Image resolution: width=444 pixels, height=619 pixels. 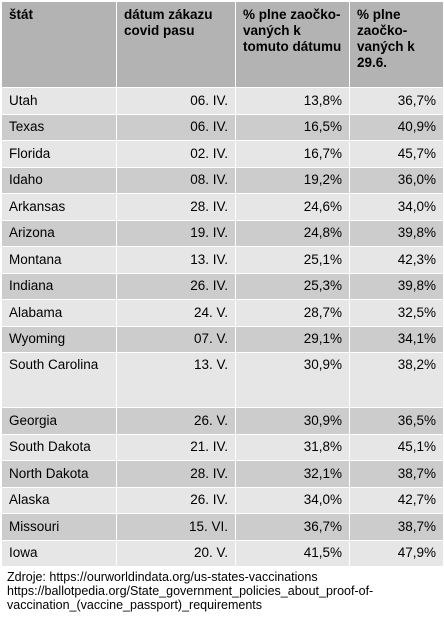 What do you see at coordinates (396, 313) in the screenshot?
I see `cell-vaccinated-june: 32,5%` at bounding box center [396, 313].